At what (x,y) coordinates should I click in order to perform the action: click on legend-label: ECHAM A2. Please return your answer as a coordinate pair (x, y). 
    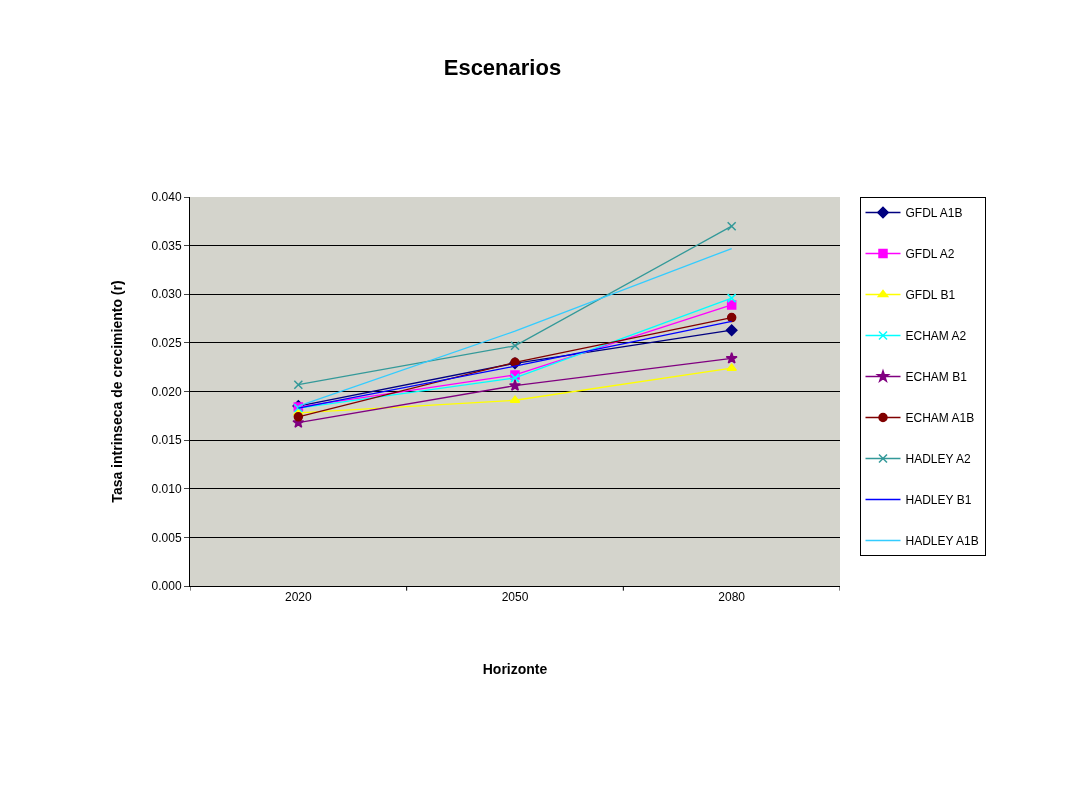
    Looking at the image, I should click on (936, 336).